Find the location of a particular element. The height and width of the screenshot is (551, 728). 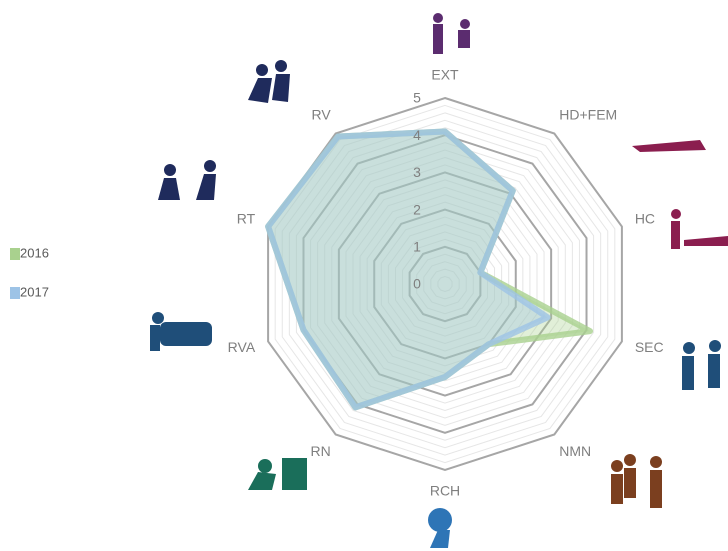

r-tick-label: 2 is located at coordinates (417, 209).